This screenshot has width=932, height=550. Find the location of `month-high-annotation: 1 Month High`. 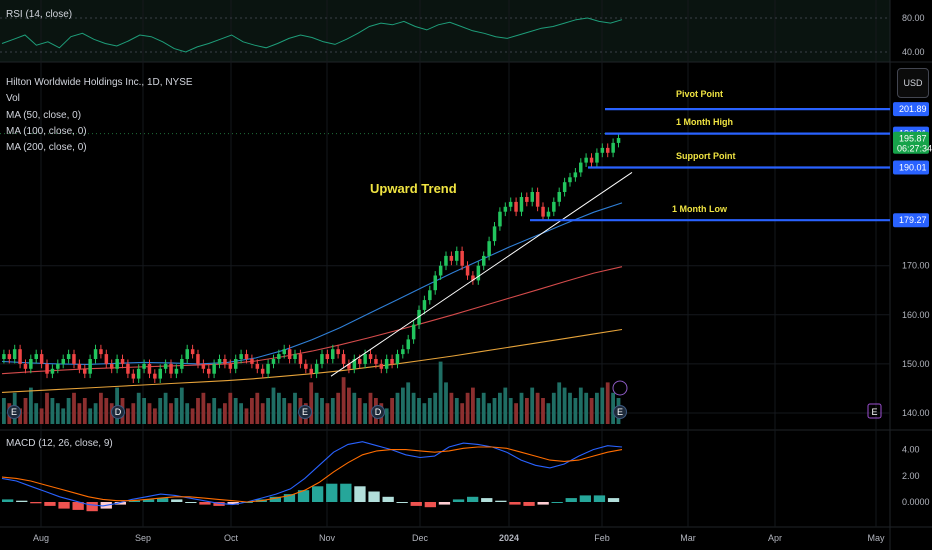

month-high-annotation: 1 Month High is located at coordinates (704, 122).